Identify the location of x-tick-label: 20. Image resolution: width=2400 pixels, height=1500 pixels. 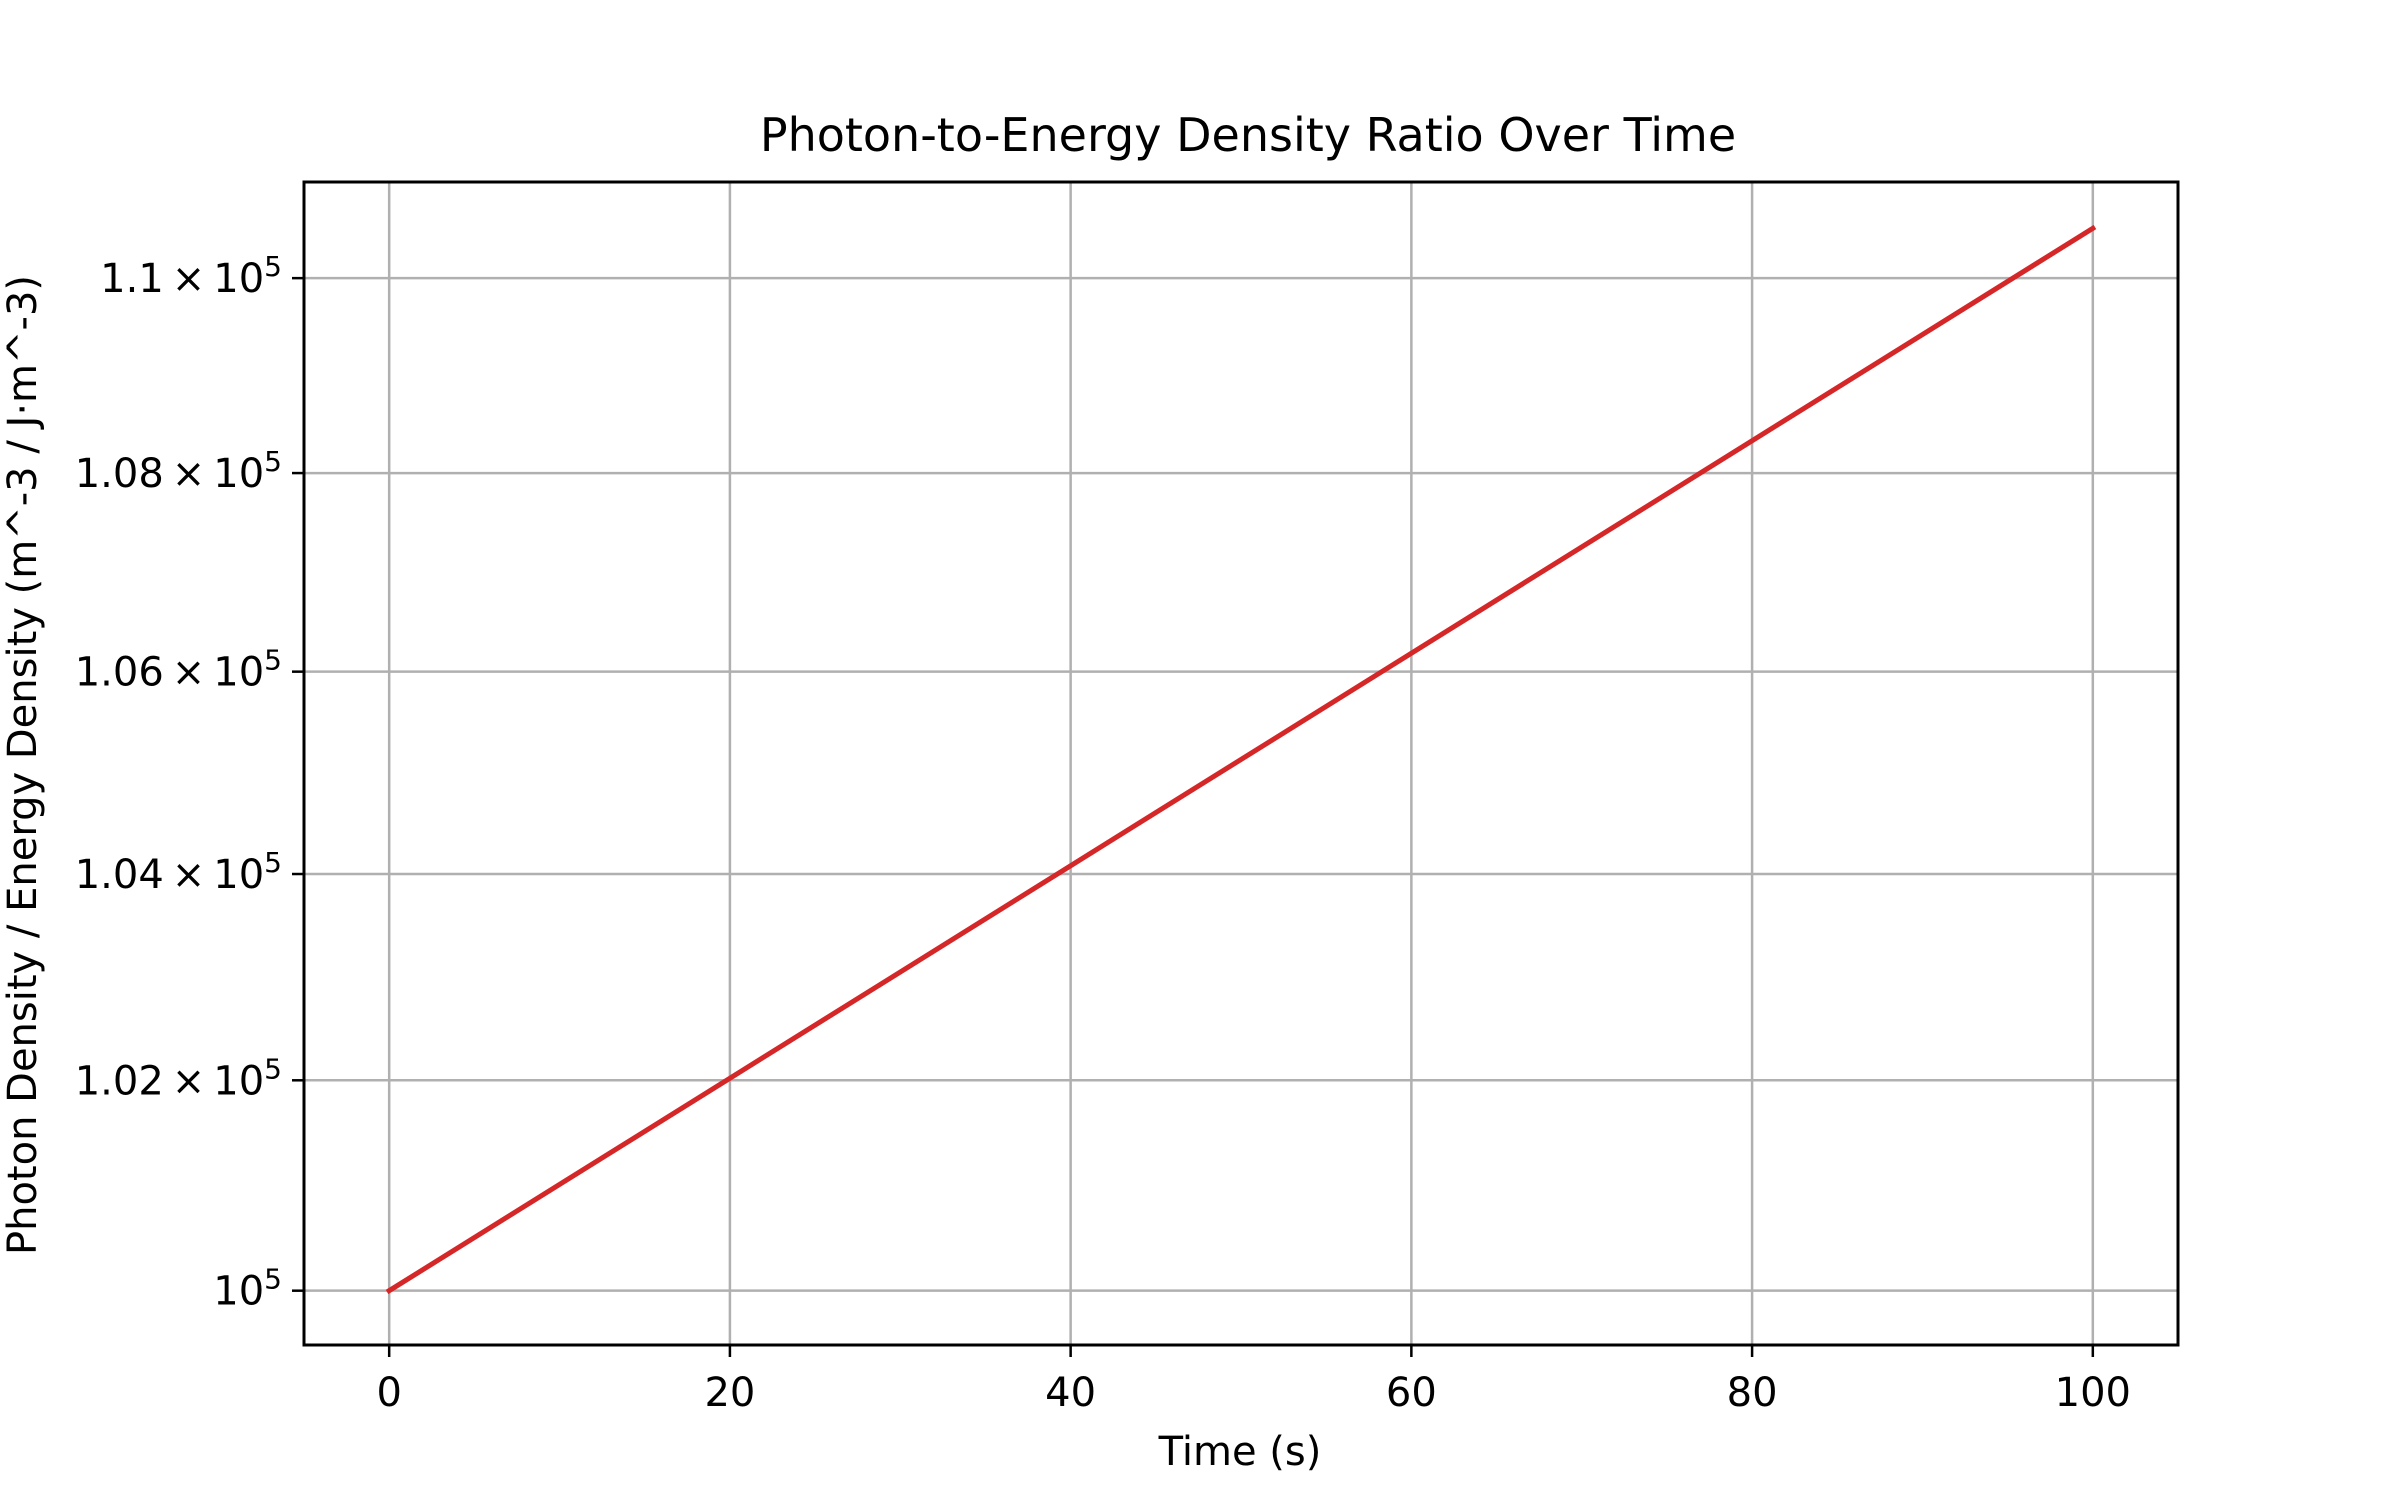
(729, 1393).